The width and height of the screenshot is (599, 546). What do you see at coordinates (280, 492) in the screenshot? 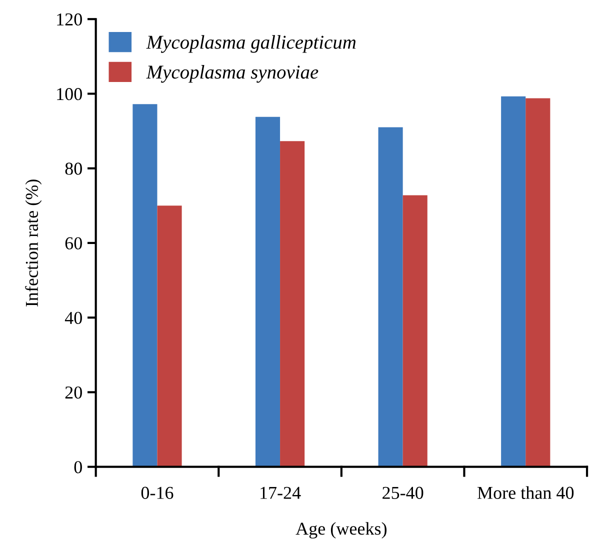
I see `x-tick-label: 17-24` at bounding box center [280, 492].